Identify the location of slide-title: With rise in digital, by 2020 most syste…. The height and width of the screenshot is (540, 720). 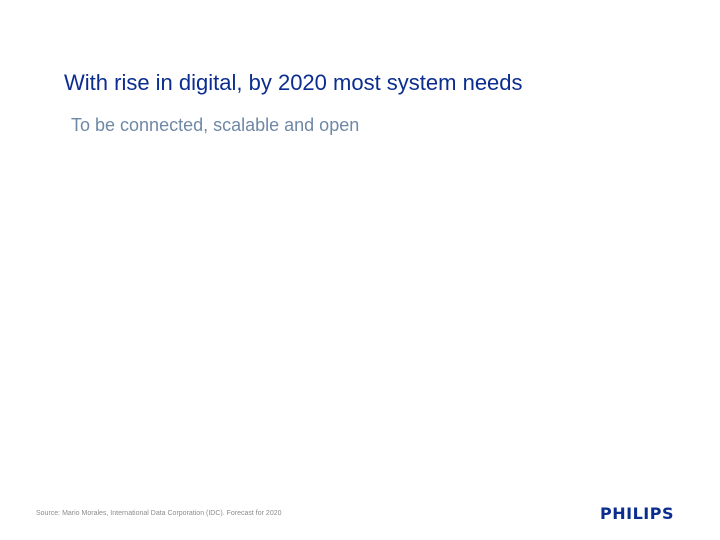
(293, 82).